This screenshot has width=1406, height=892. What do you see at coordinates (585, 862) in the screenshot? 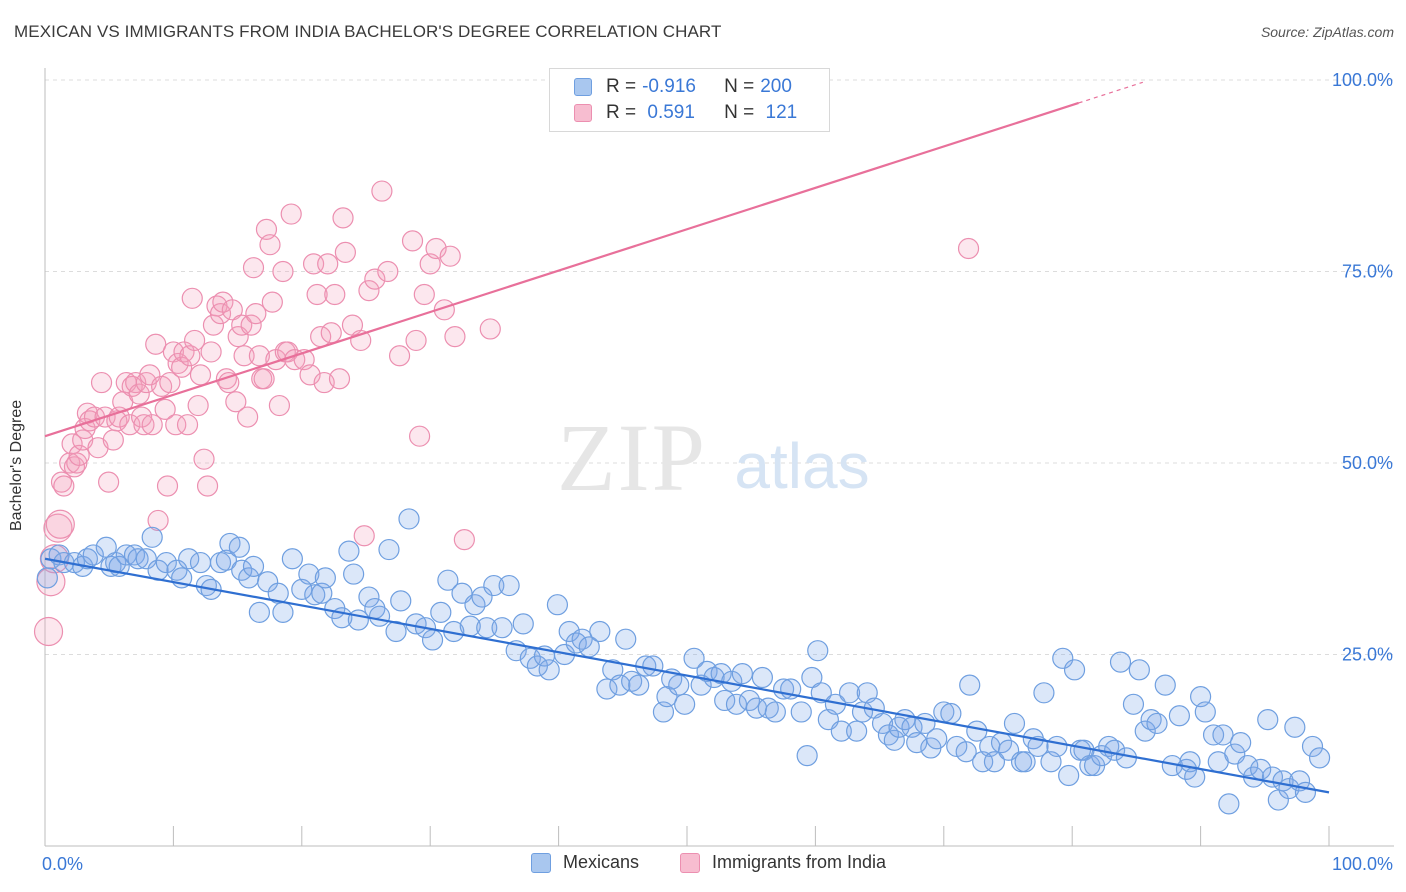
I see `legend-item-mexicans: Mexicans` at bounding box center [585, 862].